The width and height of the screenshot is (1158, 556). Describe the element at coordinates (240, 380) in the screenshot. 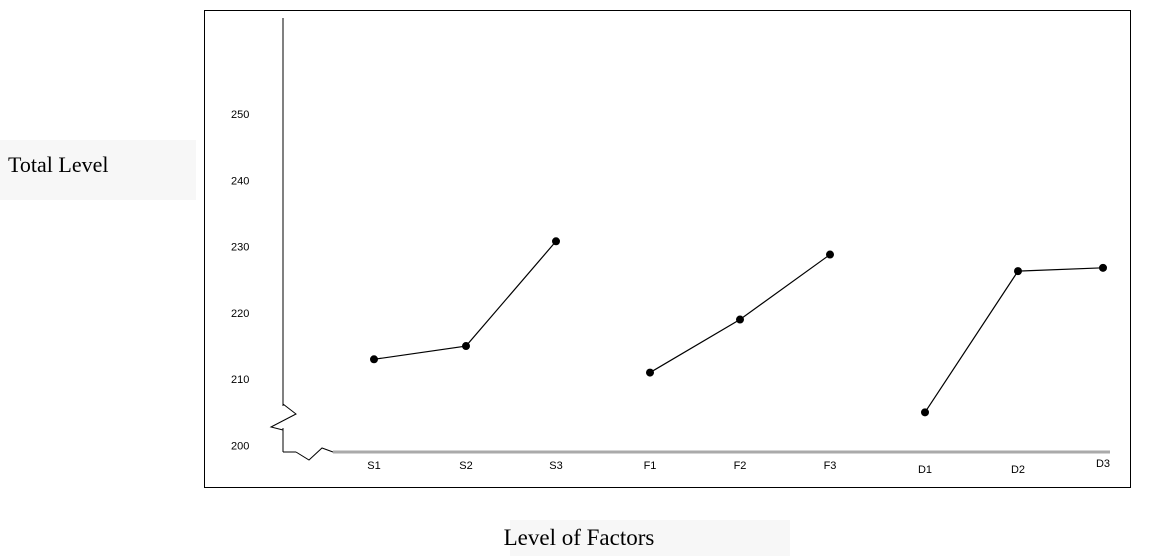

I see `y-tick-label: 210` at that location.